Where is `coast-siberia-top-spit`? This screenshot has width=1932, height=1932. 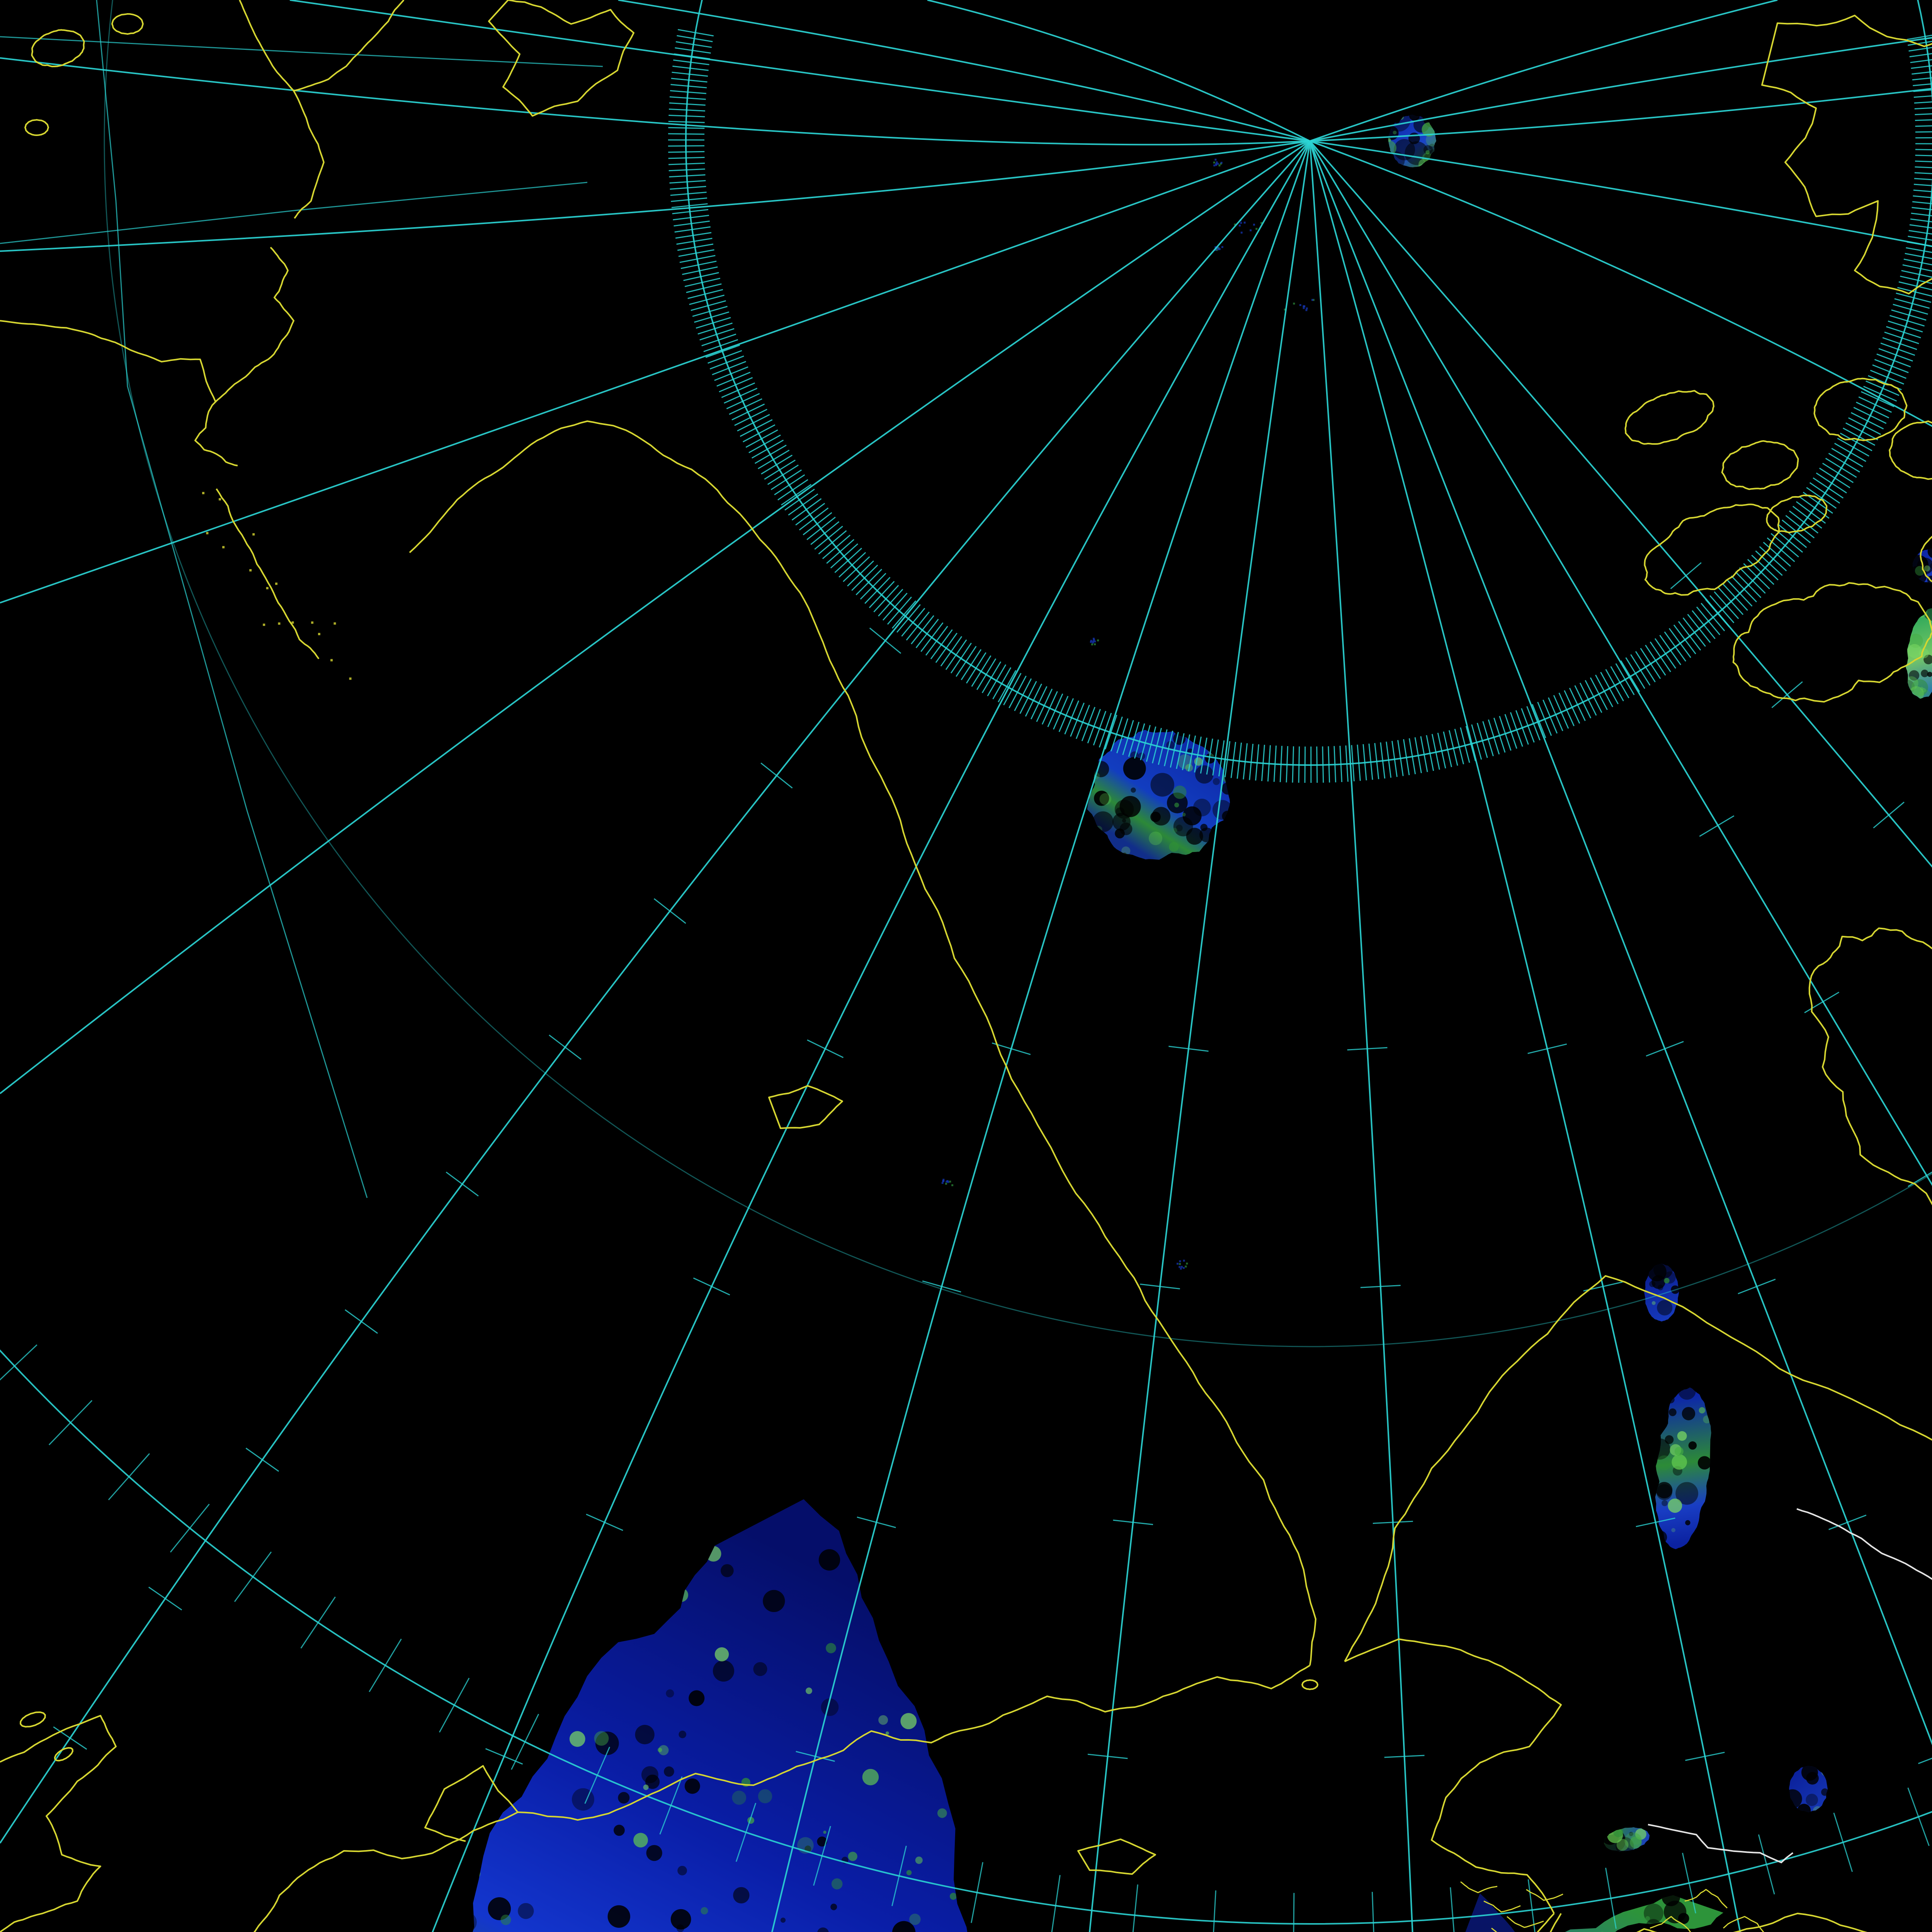
coast-siberia-top-spit is located at coordinates (309, 154).